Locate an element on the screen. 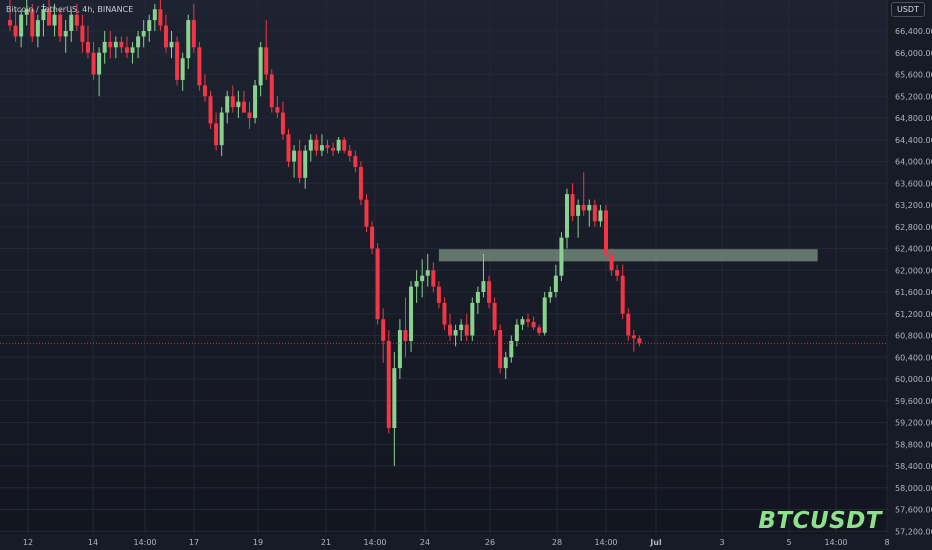  x-tick-label: 12 is located at coordinates (28, 542).